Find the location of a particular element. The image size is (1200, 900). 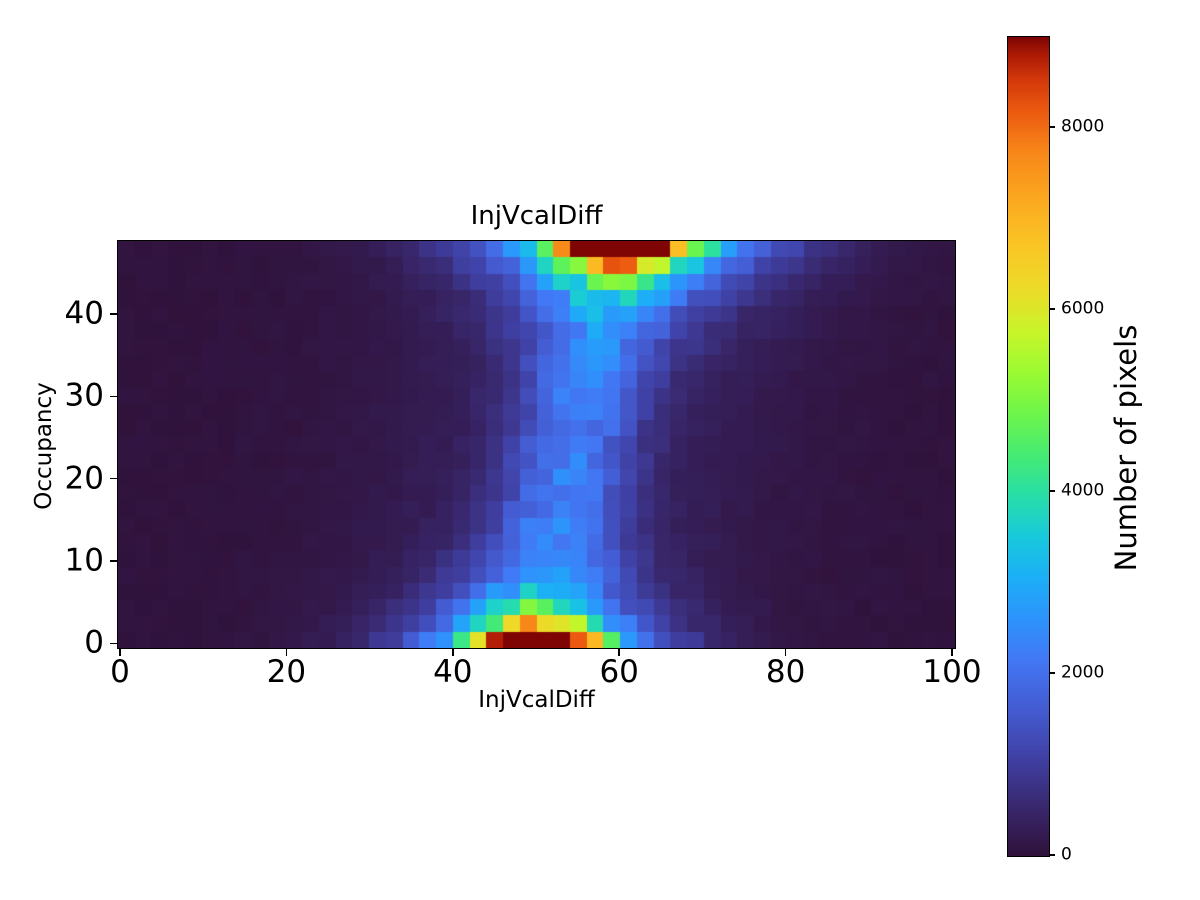

plot-title: InjVcalDiff is located at coordinates (536, 216).